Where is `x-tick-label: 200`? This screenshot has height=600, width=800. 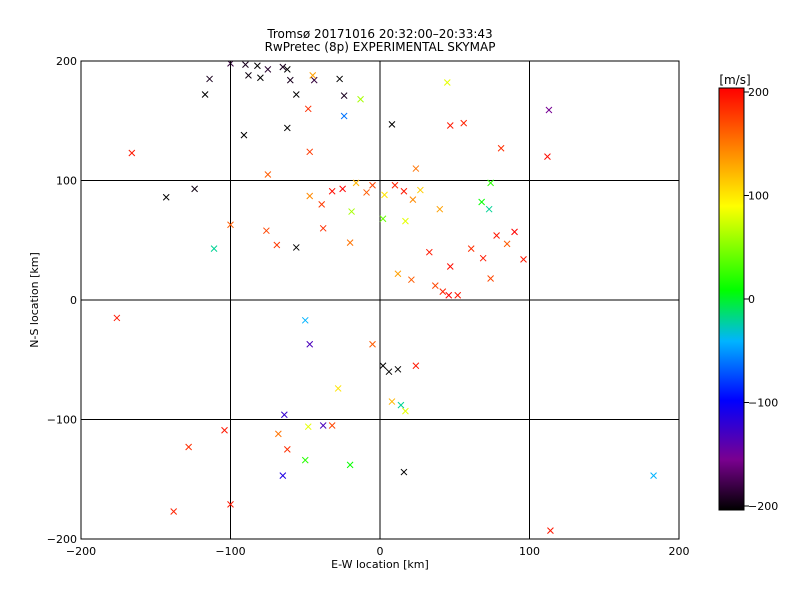 x-tick-label: 200 is located at coordinates (679, 551).